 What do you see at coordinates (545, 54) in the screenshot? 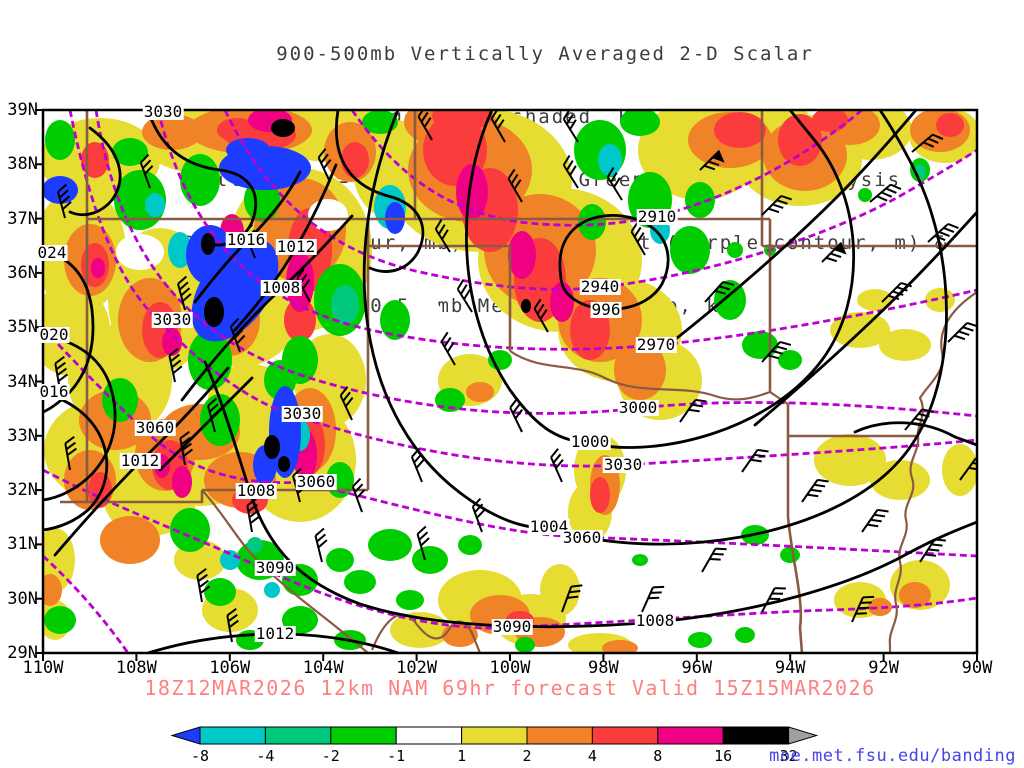
I see `title-line-1: 900-500mb Vertically Averaged 2-D Scalar` at bounding box center [545, 54].